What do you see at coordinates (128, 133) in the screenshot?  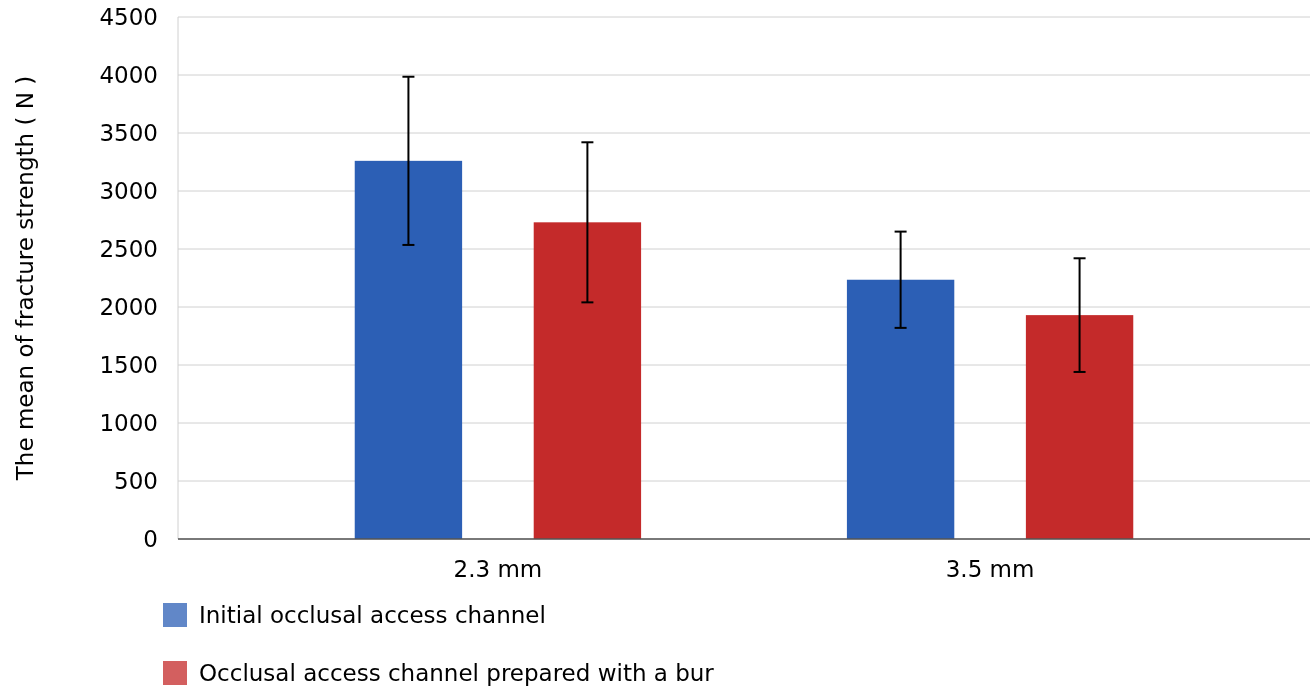 I see `y-tick-label: 3500` at bounding box center [128, 133].